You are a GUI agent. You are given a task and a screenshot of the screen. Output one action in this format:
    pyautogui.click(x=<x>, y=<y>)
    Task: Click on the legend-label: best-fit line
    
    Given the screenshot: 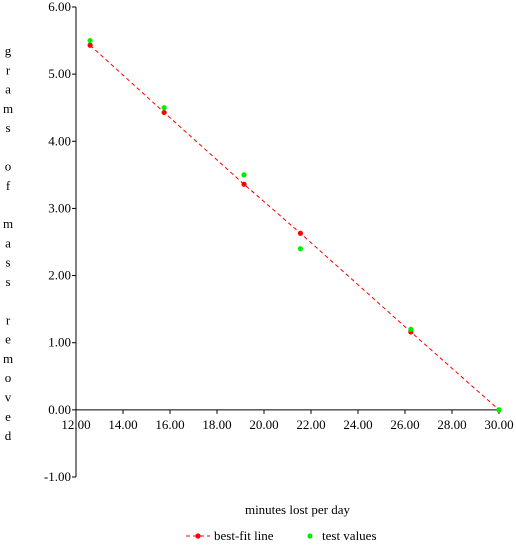 What is the action you would take?
    pyautogui.click(x=244, y=535)
    